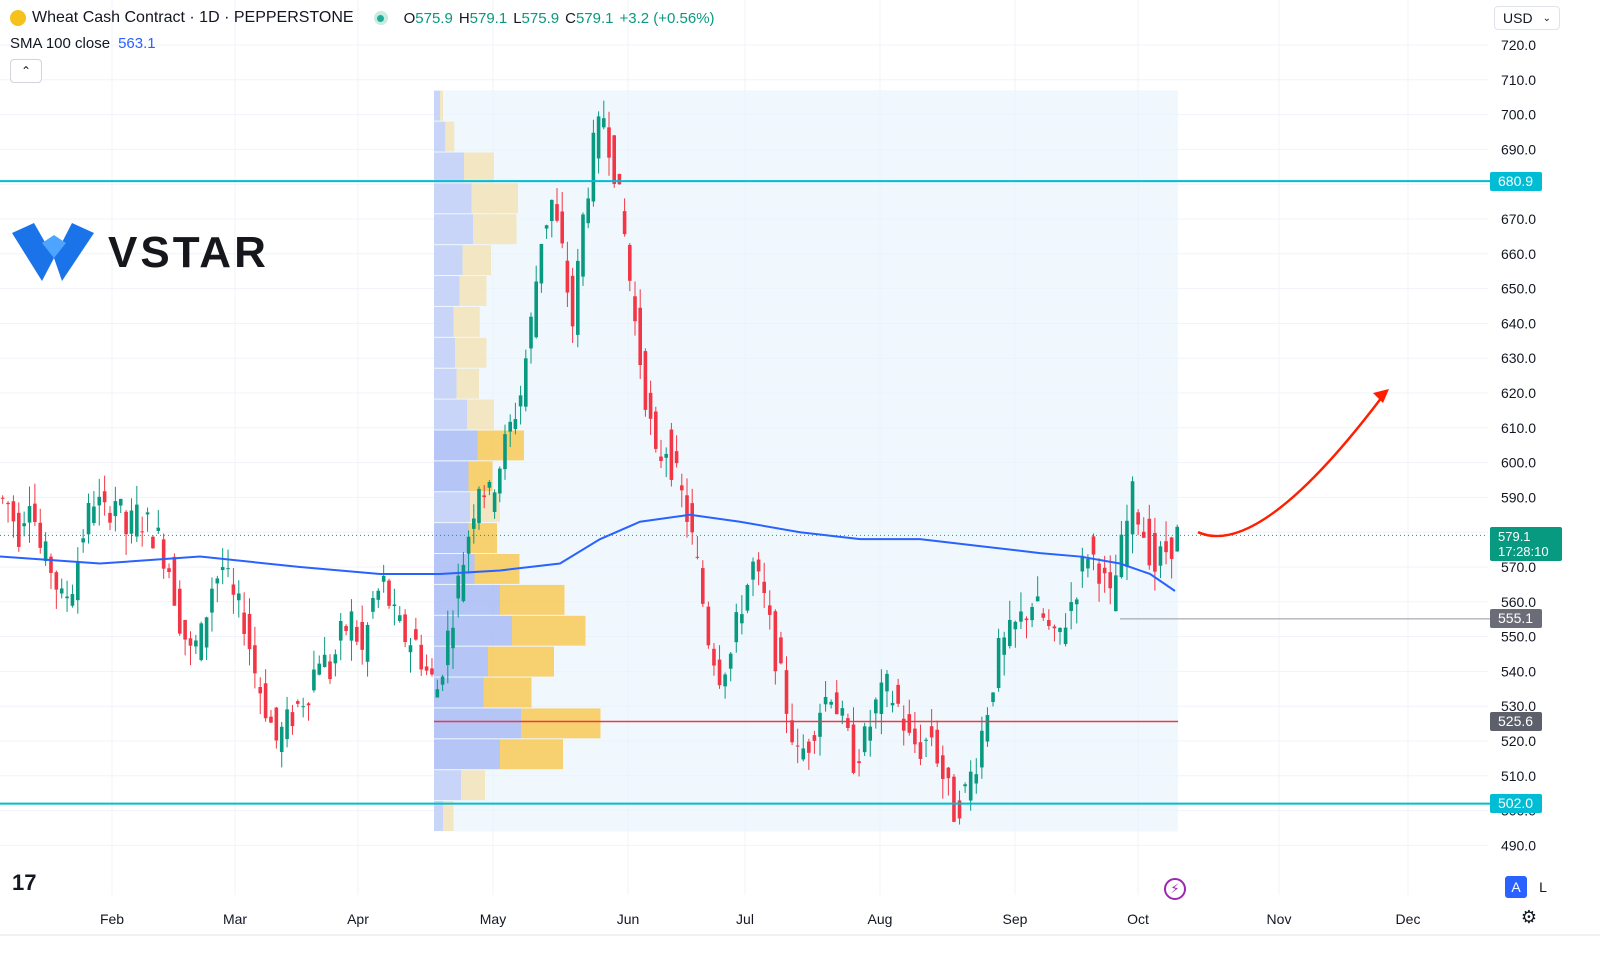  I want to click on settings-icon: ⚙, so click(1529, 916).